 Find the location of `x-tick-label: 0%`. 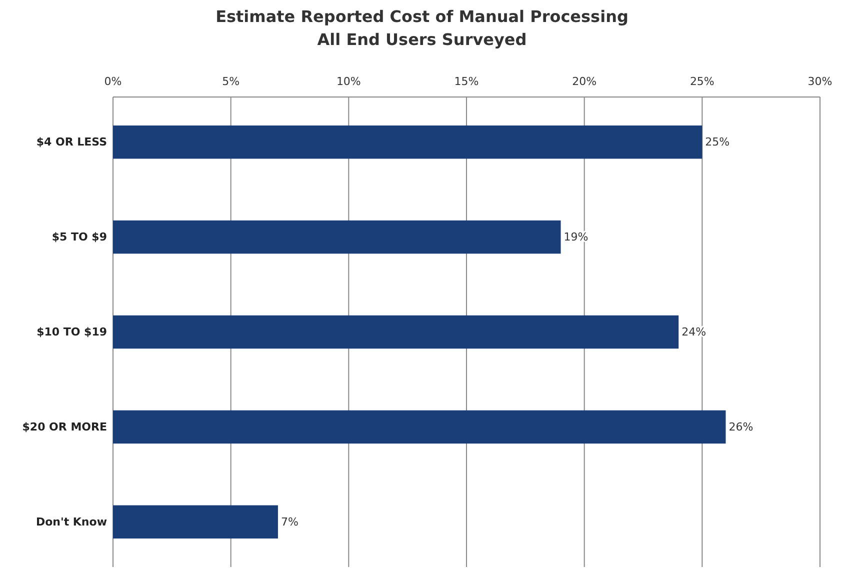

x-tick-label: 0% is located at coordinates (113, 81).